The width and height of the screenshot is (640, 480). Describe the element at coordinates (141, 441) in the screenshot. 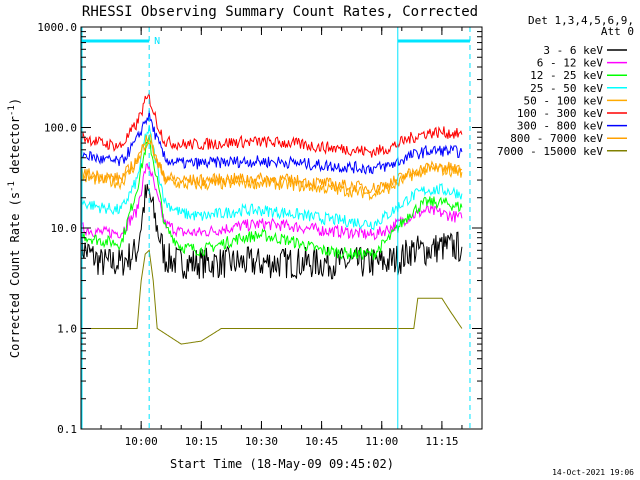

I see `x-tick-label: 10:00` at that location.